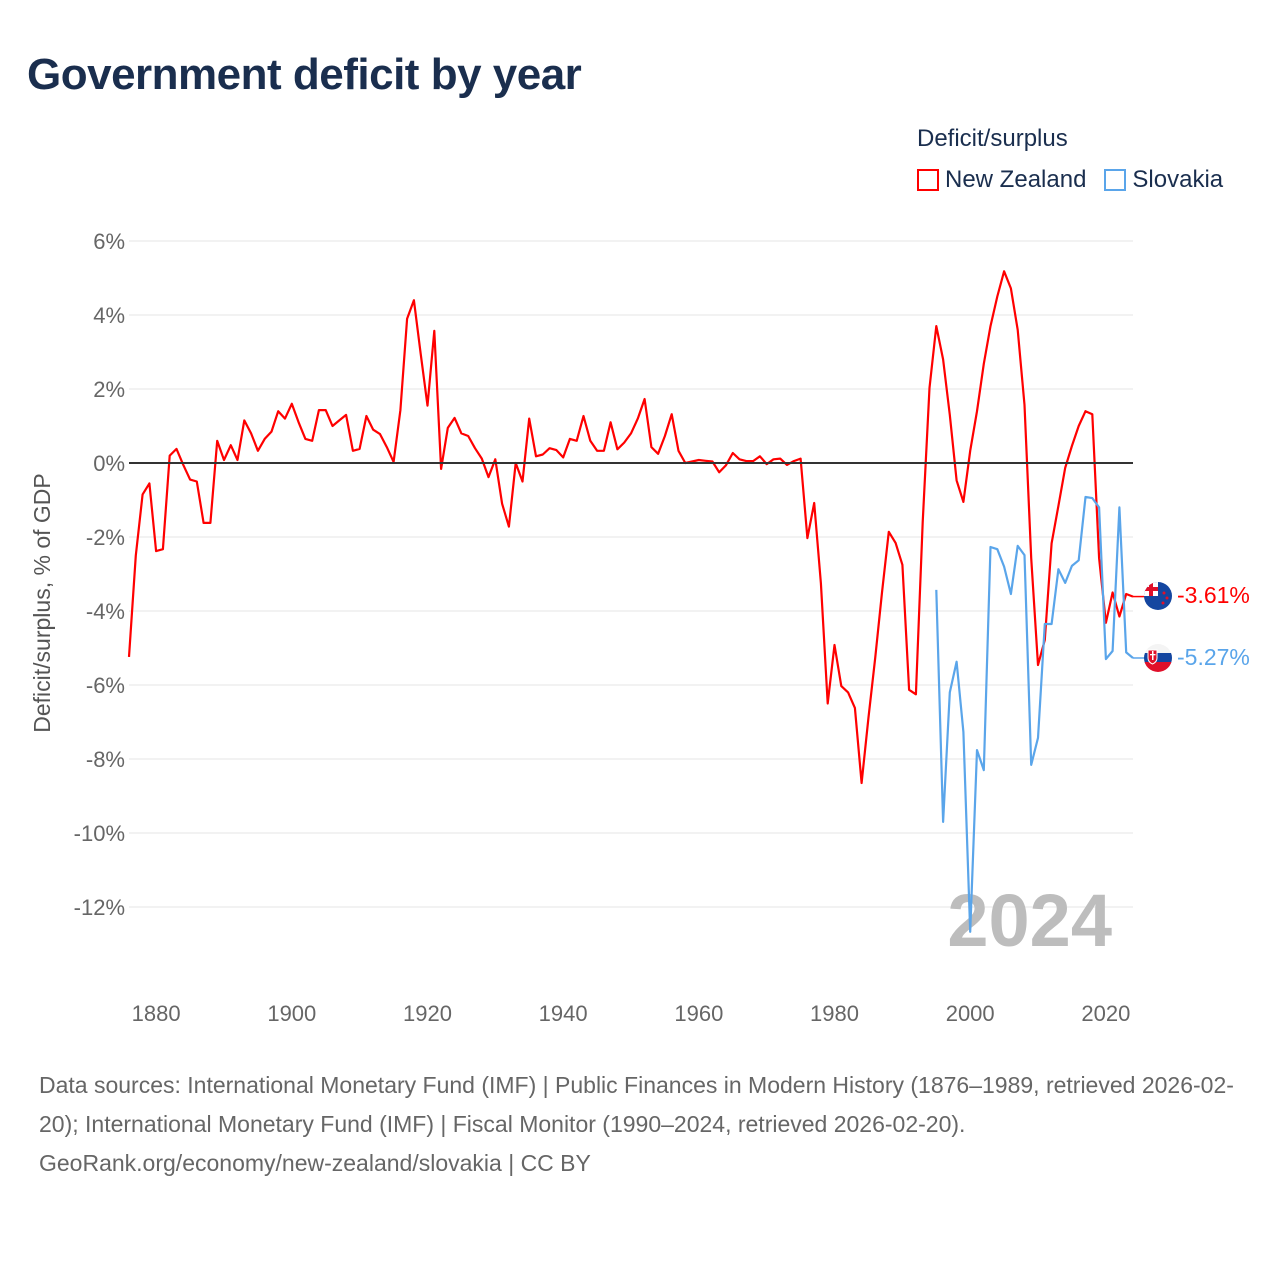 This screenshot has height=1280, width=1280. I want to click on end-label-slovakia: -5.27%, so click(1213, 657).